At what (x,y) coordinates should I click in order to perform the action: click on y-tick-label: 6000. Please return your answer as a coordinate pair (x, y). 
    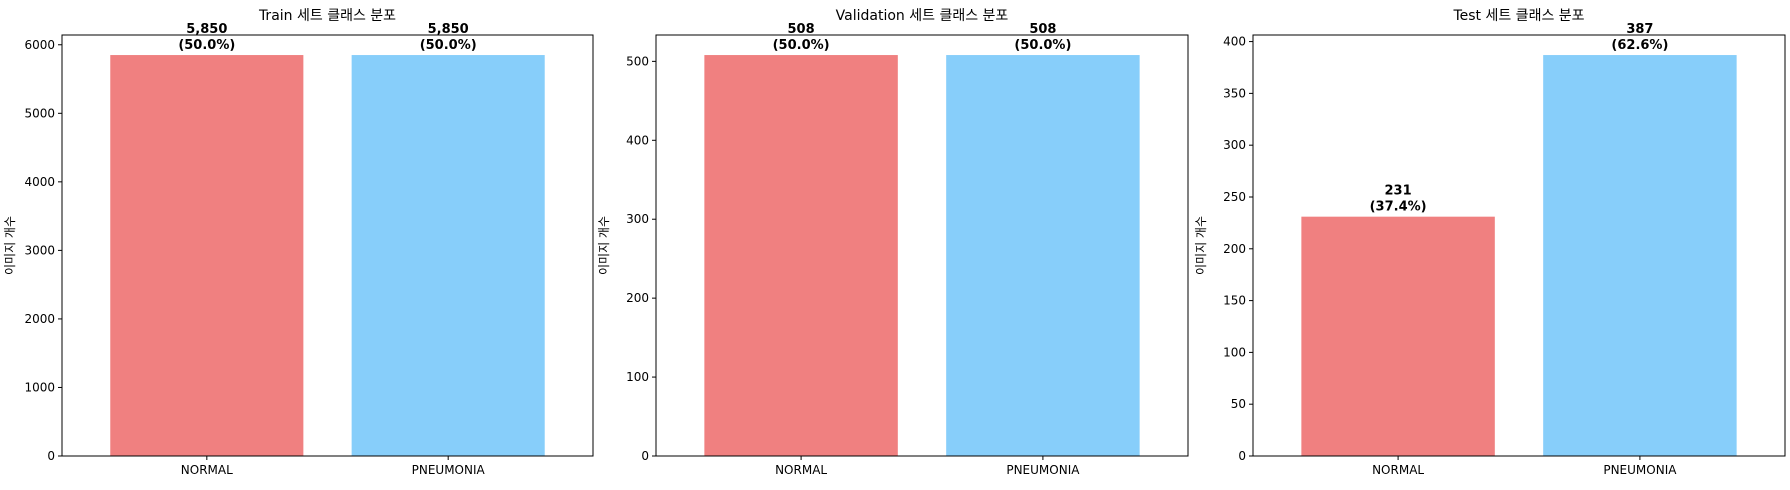
    Looking at the image, I should click on (39, 45).